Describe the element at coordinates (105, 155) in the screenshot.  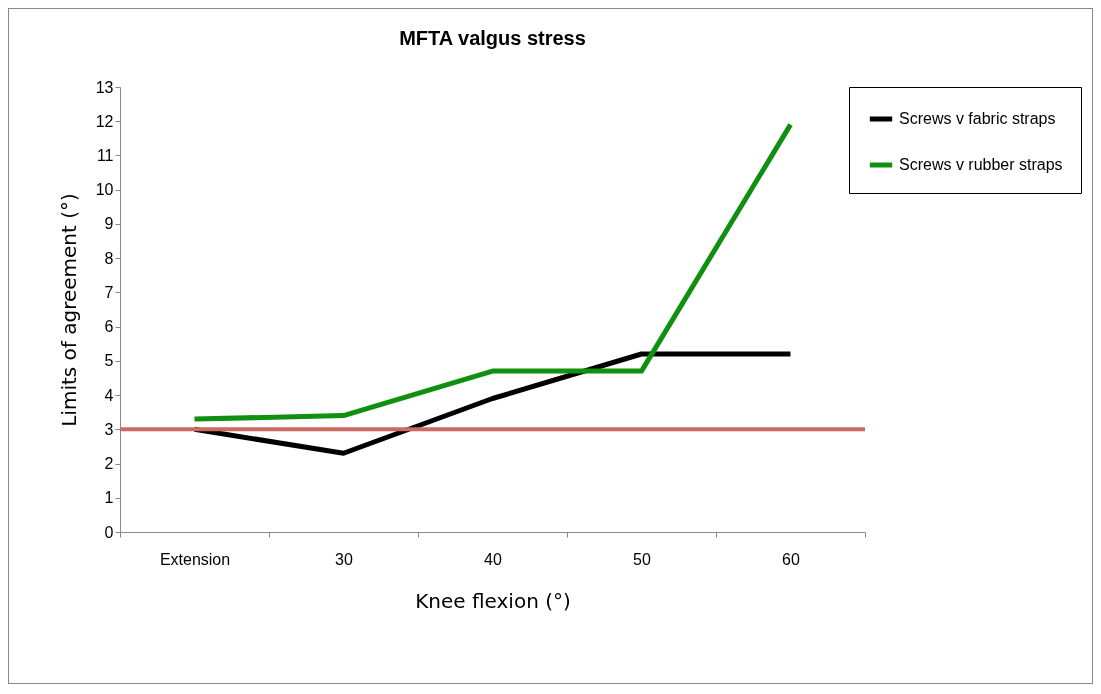
I see `y-tick-label: 11` at that location.